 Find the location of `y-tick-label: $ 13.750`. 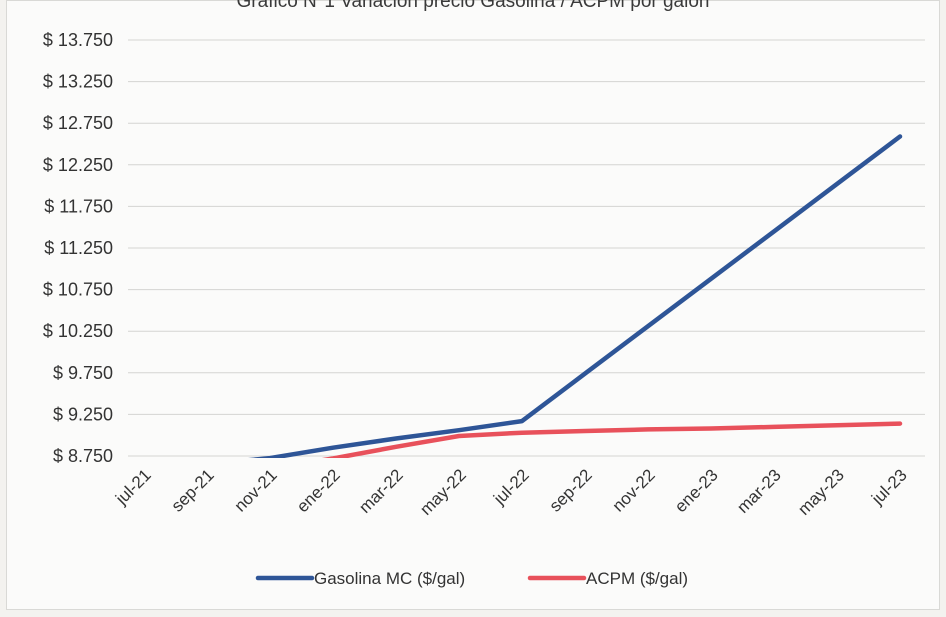

y-tick-label: $ 13.750 is located at coordinates (78, 40).